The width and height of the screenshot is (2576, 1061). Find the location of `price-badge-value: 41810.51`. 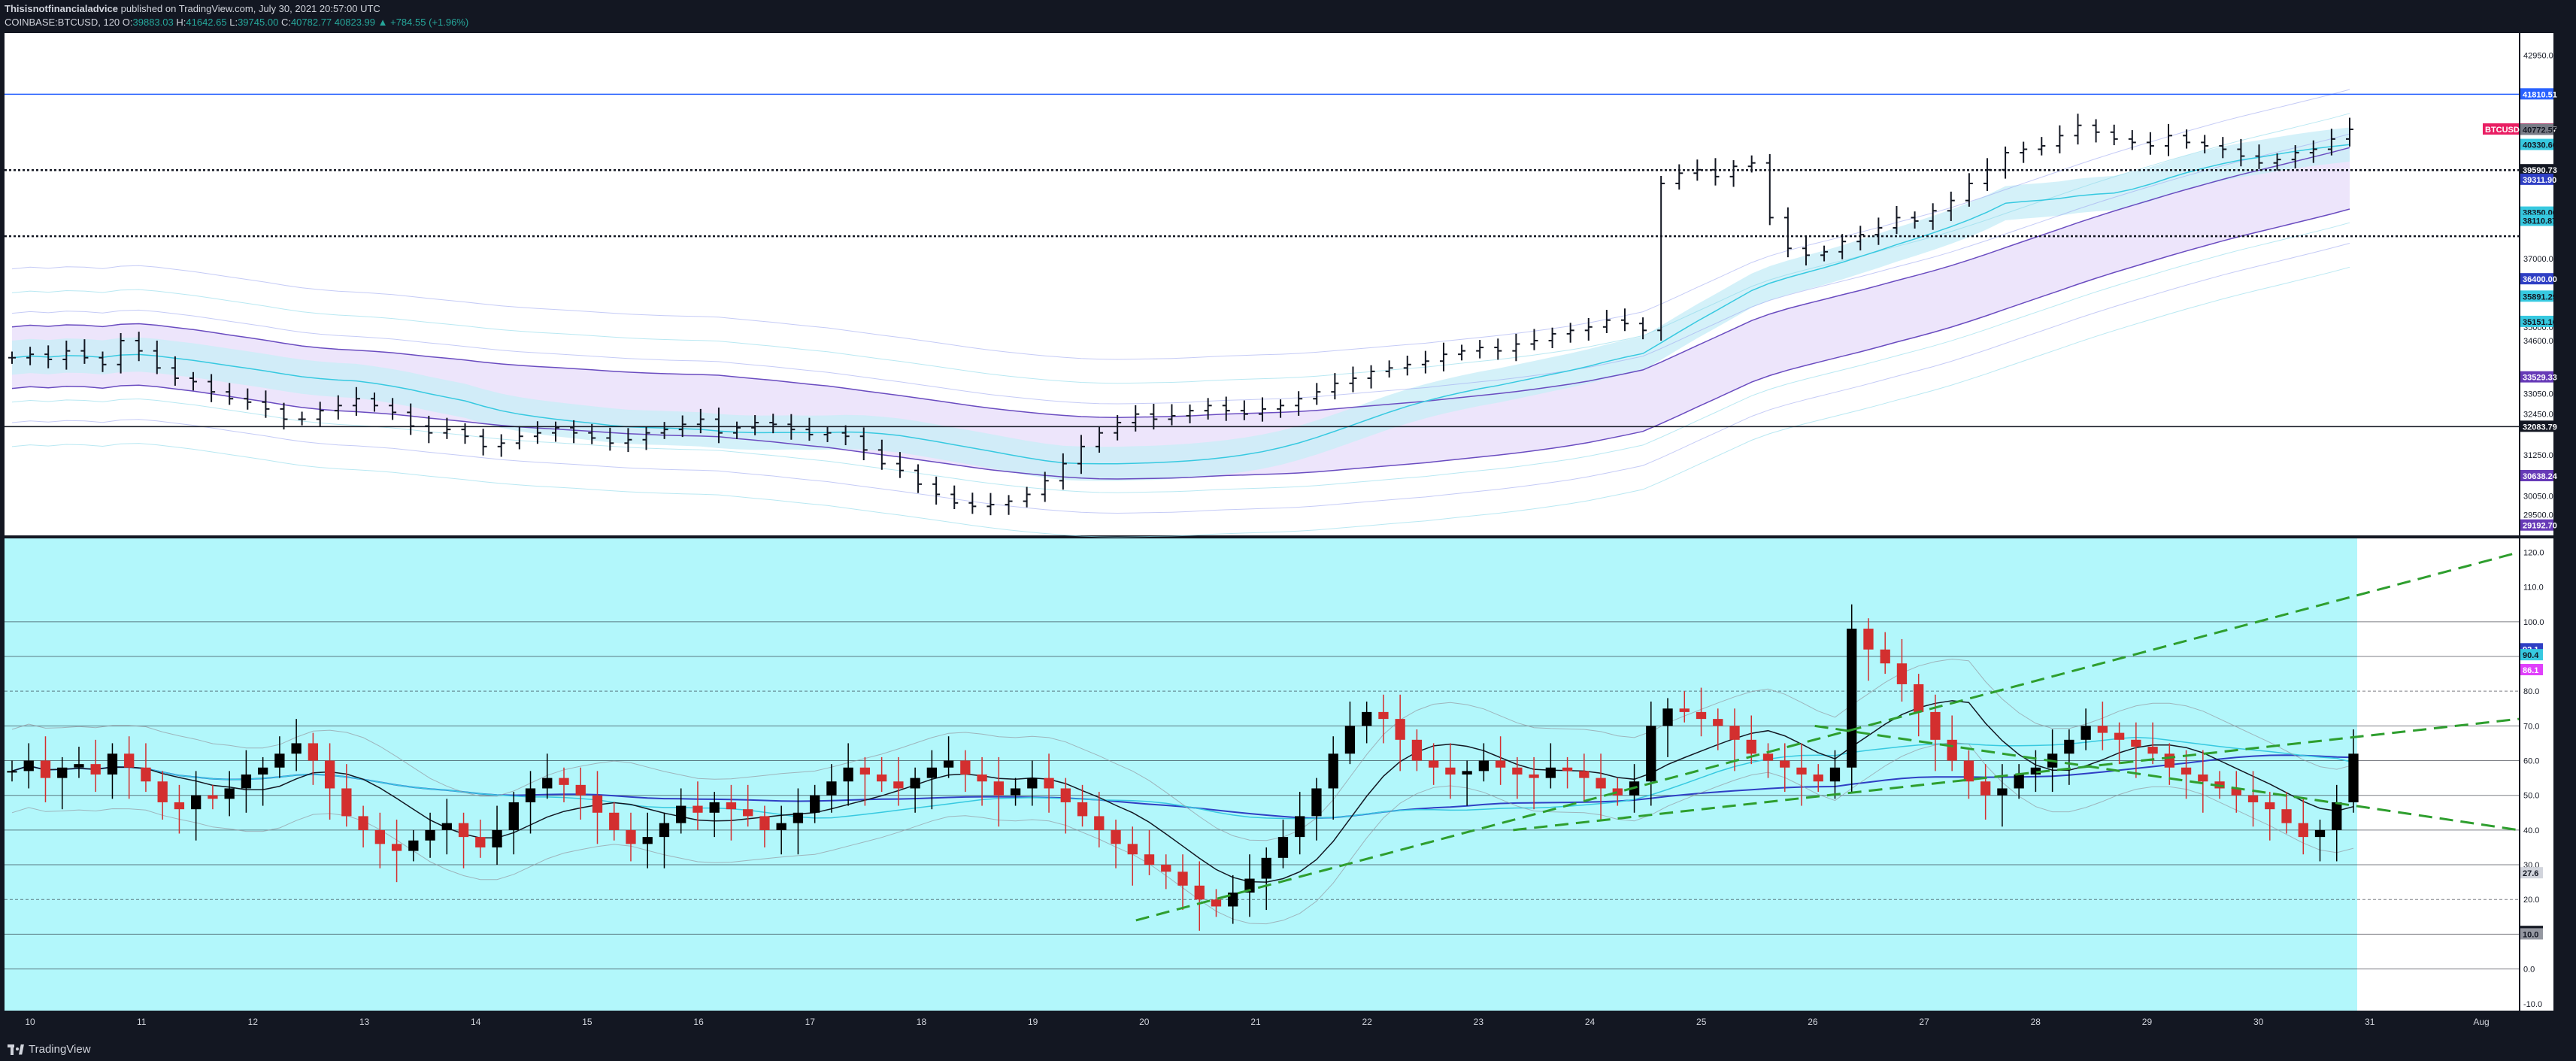

price-badge-value: 41810.51 is located at coordinates (2540, 94).